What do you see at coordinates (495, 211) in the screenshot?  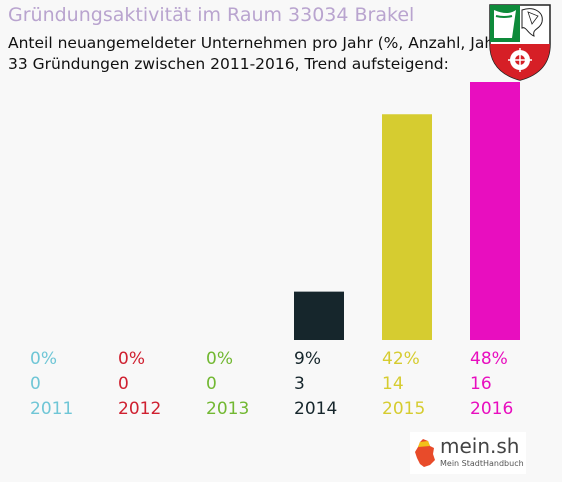 I see `bar-2016` at bounding box center [495, 211].